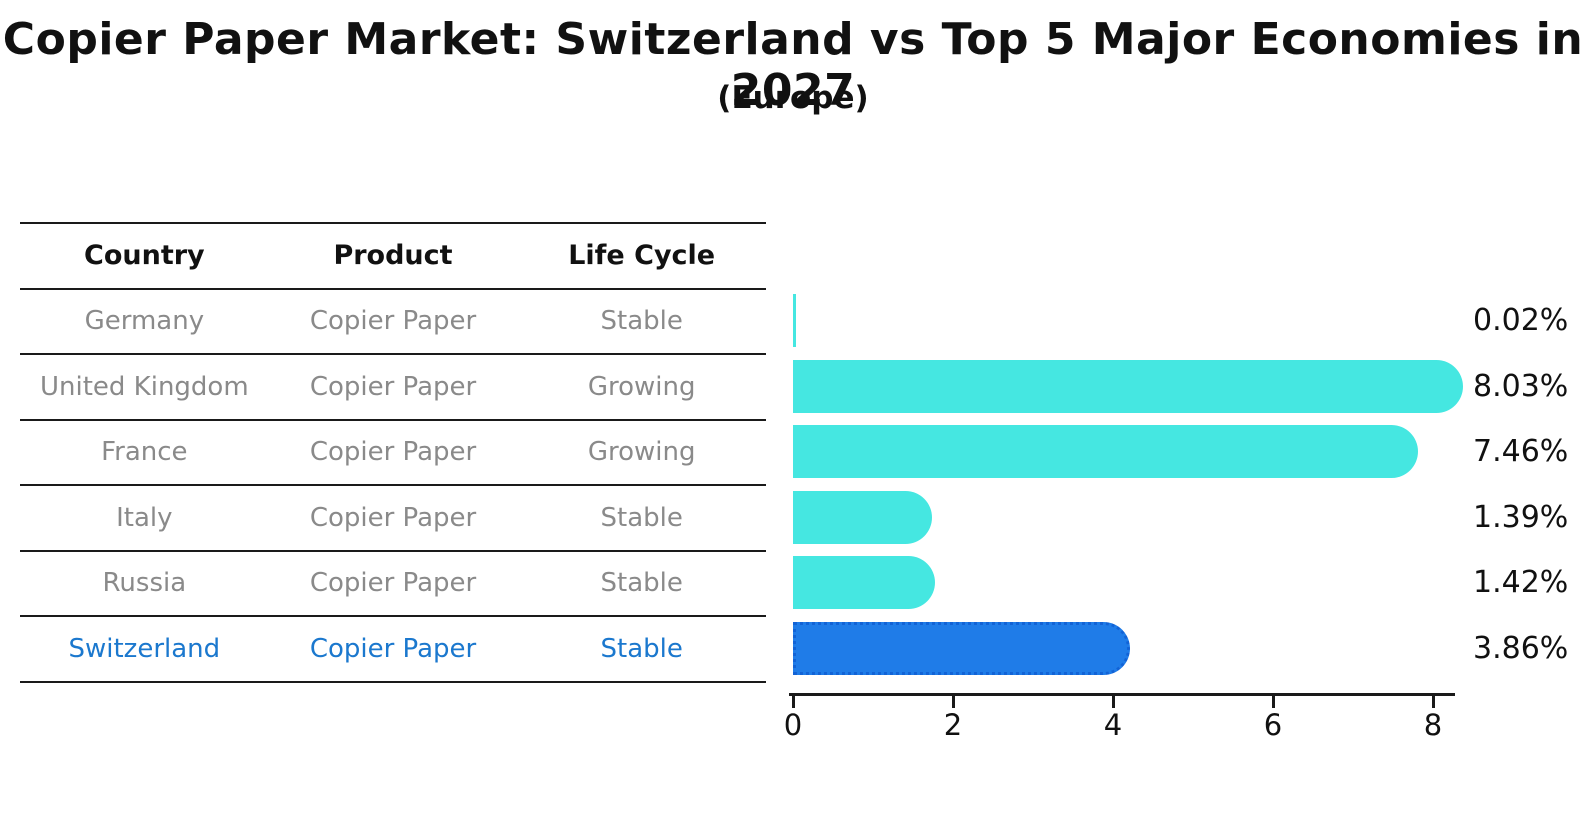 This screenshot has height=823, width=1586. Describe the element at coordinates (1521, 386) in the screenshot. I see `value-label-united-kingdom: 8.03%` at that location.